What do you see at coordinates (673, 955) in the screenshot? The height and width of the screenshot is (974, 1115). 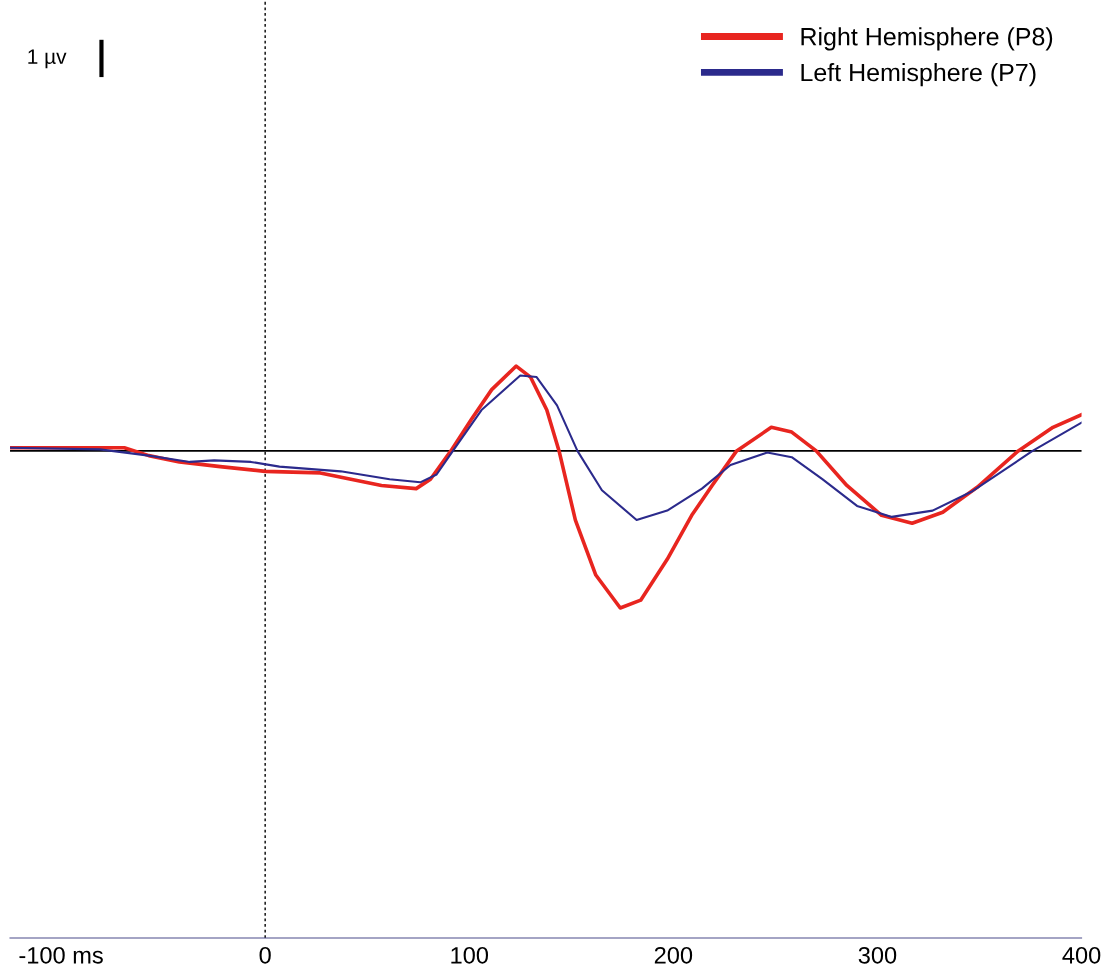 I see `x-tick-label: 200` at bounding box center [673, 955].